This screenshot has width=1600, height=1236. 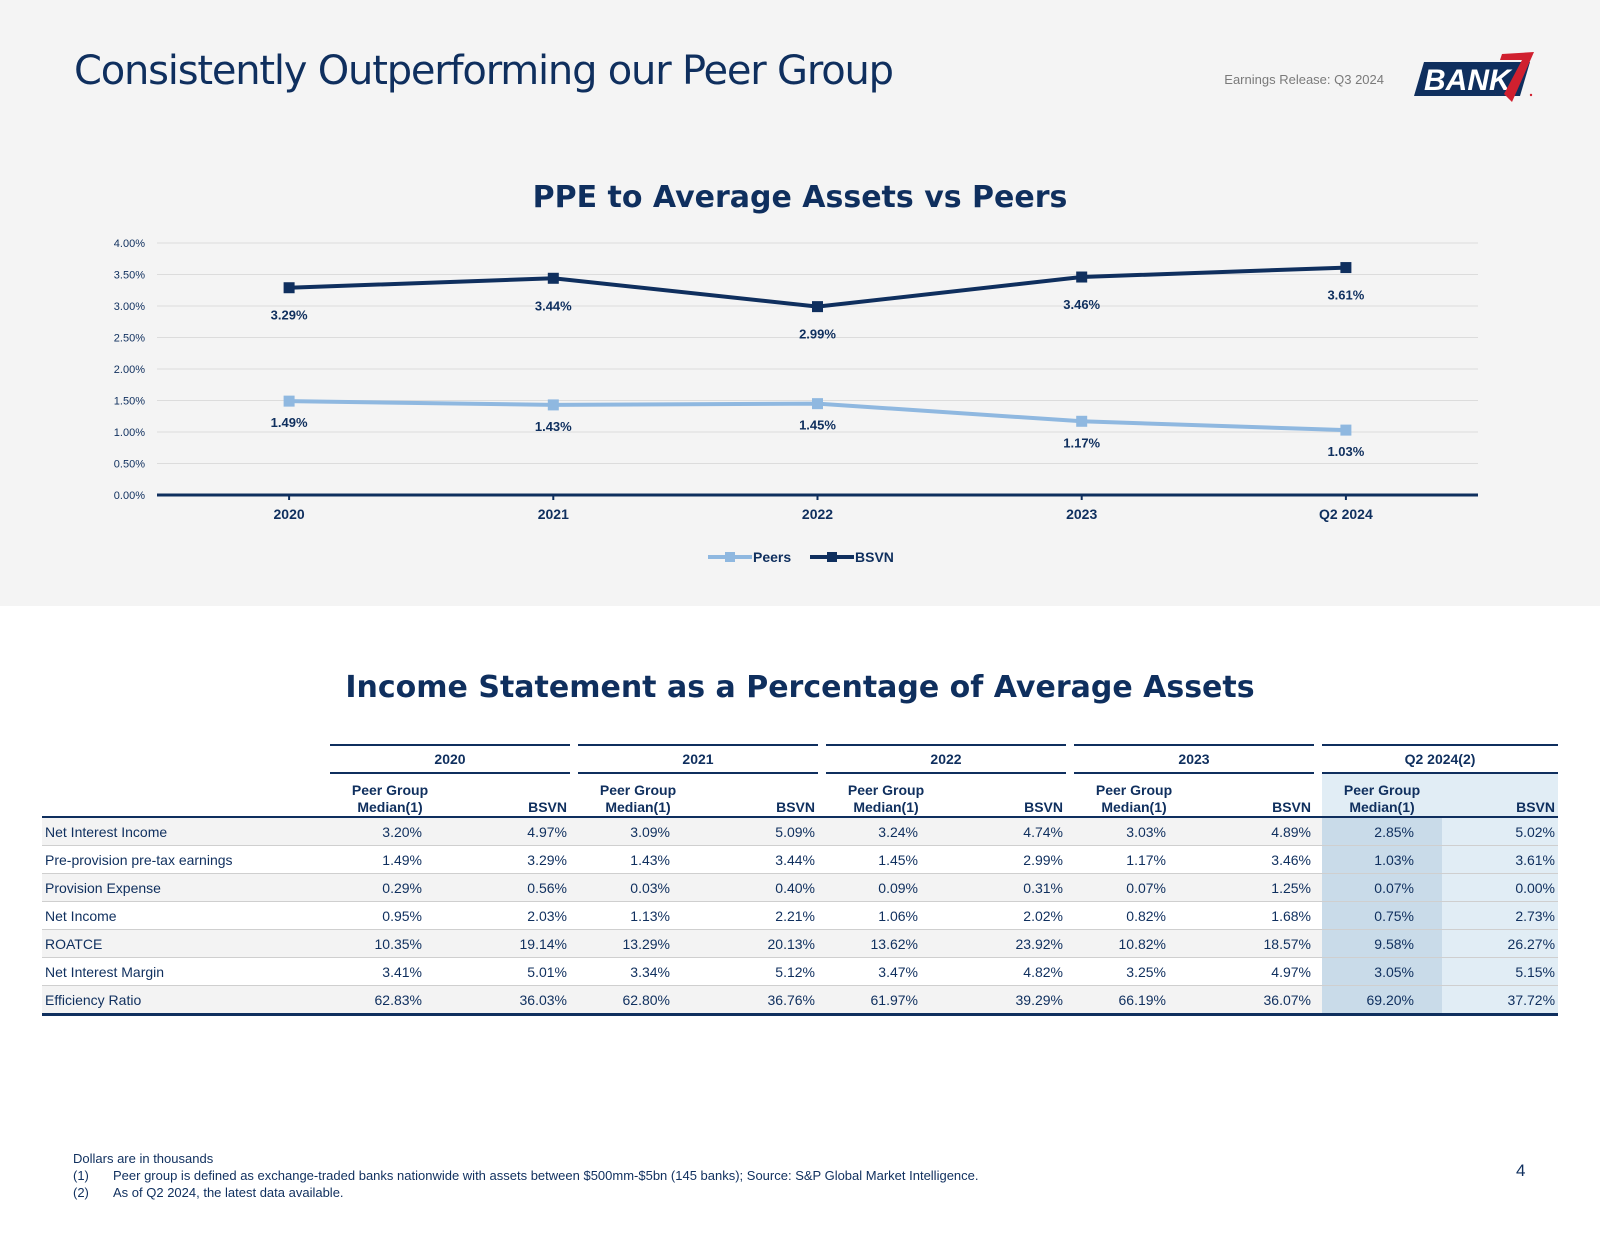 What do you see at coordinates (390, 859) in the screenshot?
I see `peer-value-cell: 1.49%` at bounding box center [390, 859].